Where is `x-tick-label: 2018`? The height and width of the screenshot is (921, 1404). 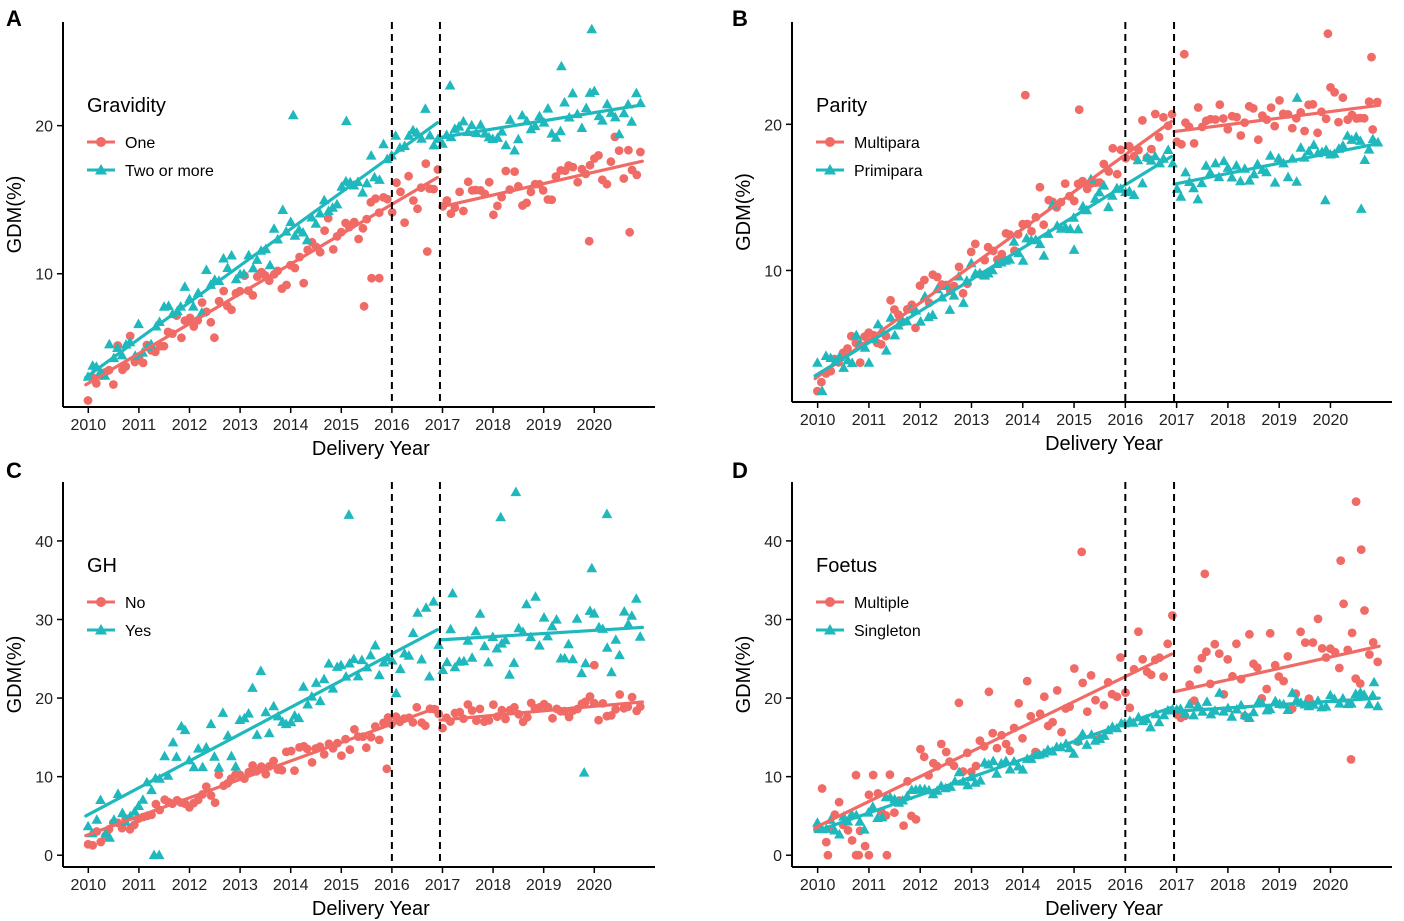
x-tick-label: 2018 is located at coordinates (493, 425).